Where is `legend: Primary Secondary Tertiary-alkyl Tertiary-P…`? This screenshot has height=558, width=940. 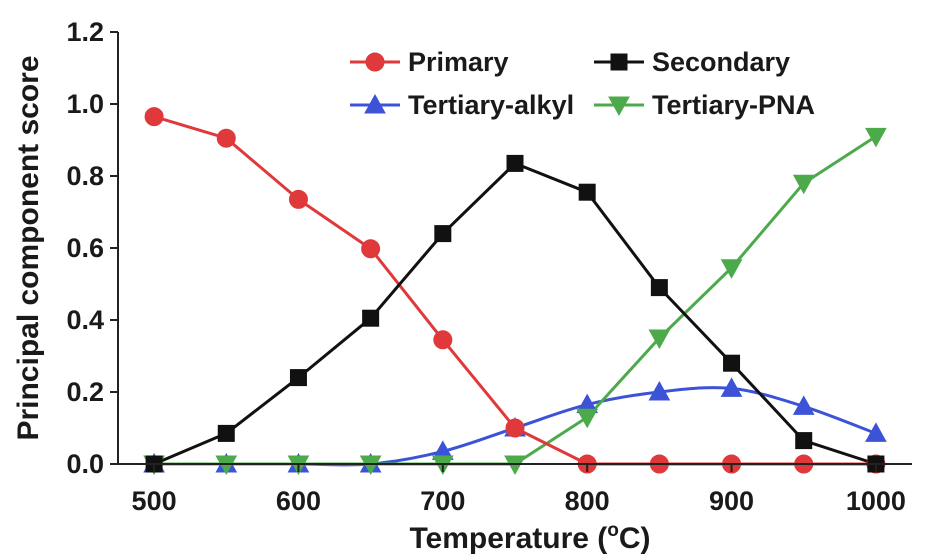
legend: Primary Secondary Tertiary-alkyl Tertiary-P… is located at coordinates (582, 83).